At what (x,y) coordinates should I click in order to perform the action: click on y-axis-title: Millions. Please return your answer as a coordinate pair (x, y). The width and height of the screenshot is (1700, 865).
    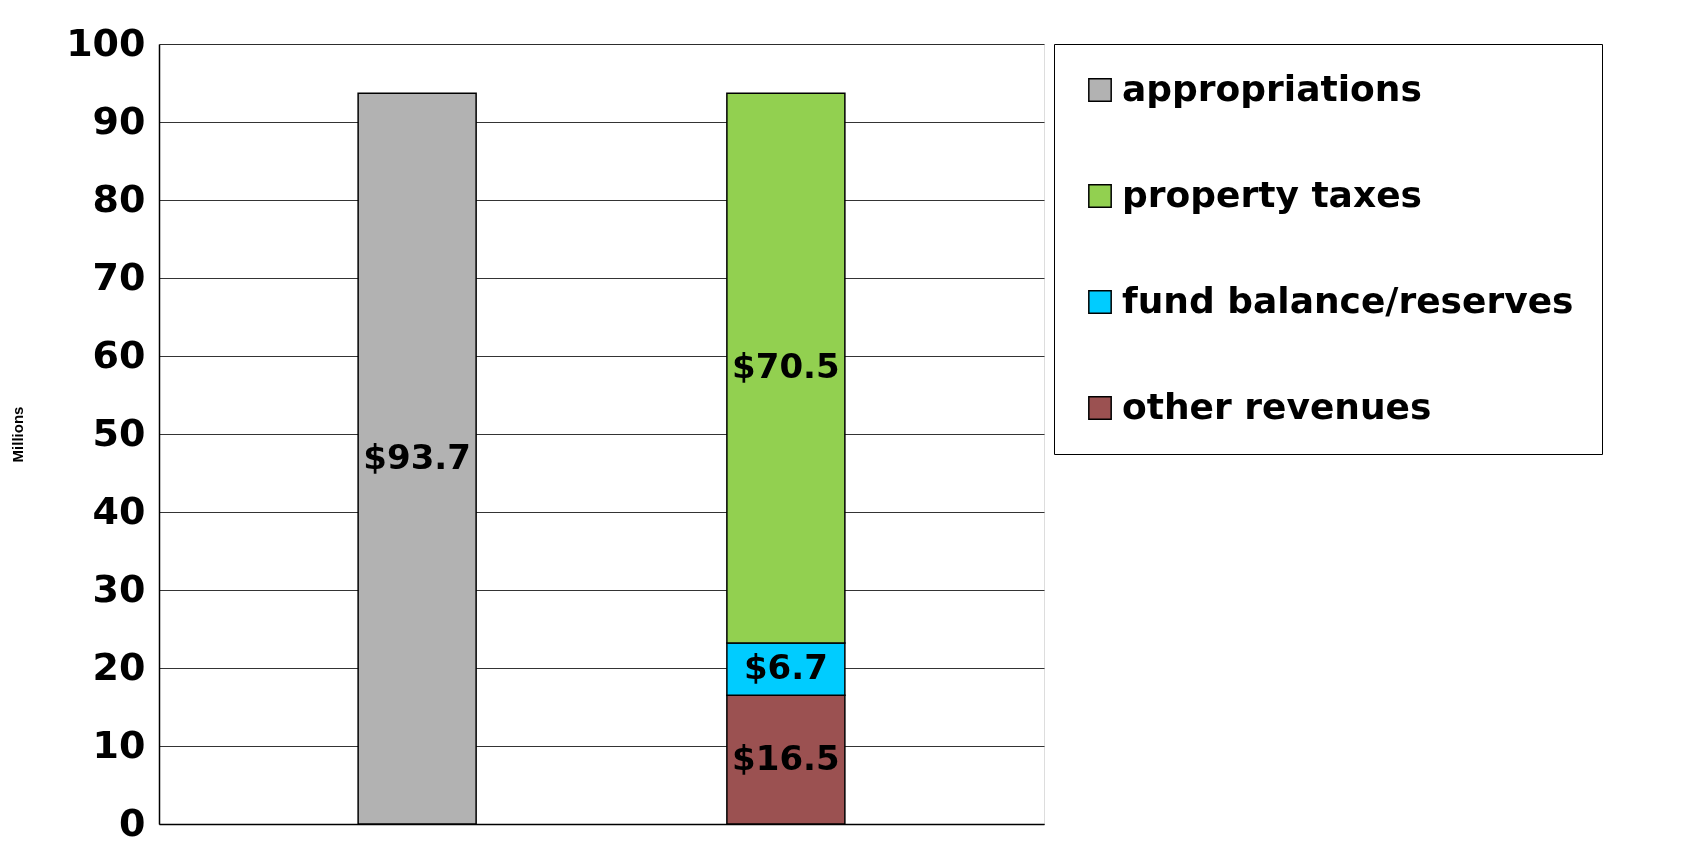
    Looking at the image, I should click on (18, 434).